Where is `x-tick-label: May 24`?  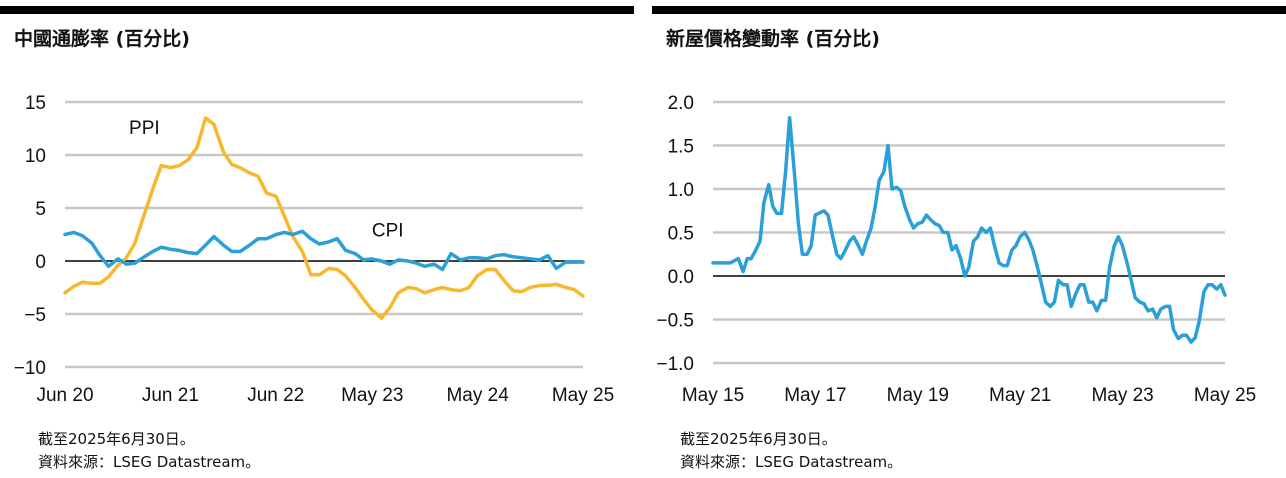 x-tick-label: May 24 is located at coordinates (477, 395).